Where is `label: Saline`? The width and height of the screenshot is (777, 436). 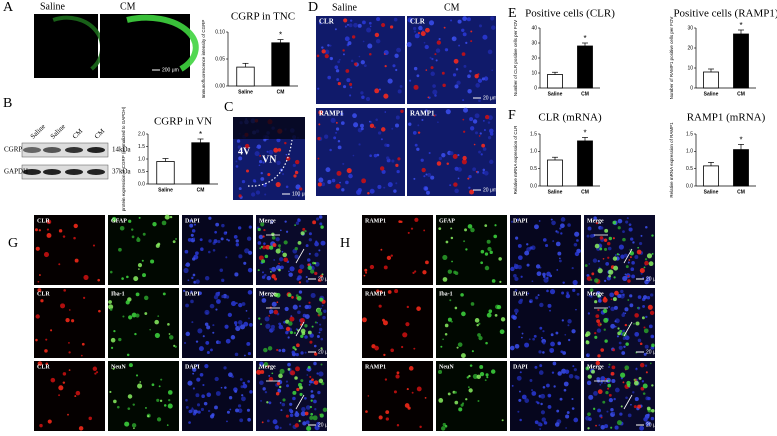 label: Saline is located at coordinates (58, 132).